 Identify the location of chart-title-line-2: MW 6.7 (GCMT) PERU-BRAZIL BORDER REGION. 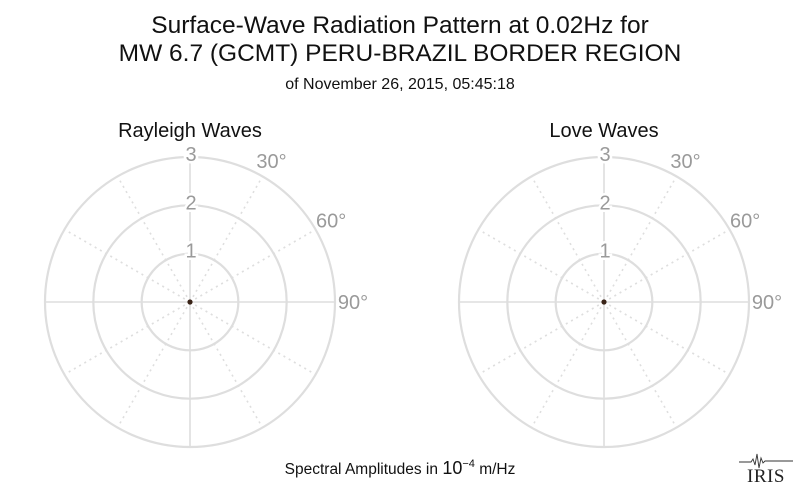
(400, 53).